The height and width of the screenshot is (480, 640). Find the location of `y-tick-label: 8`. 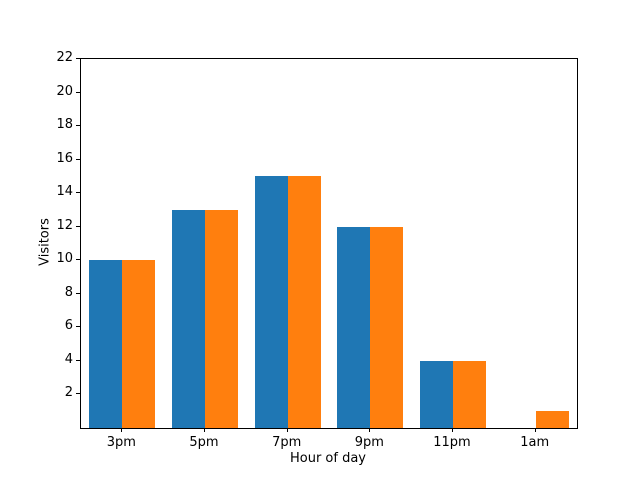

y-tick-label: 8 is located at coordinates (68, 292).